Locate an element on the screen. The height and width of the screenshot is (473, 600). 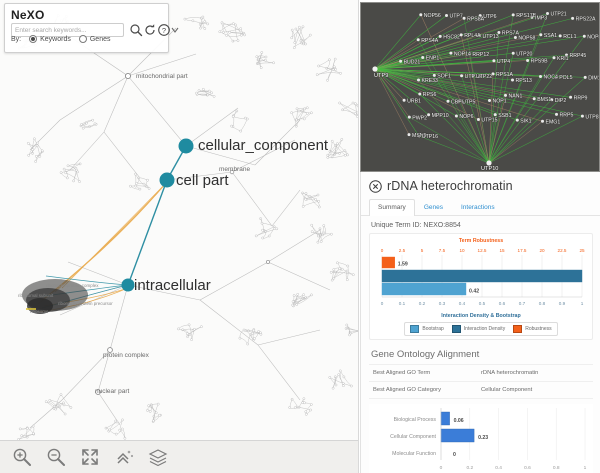
svg-text: 0.4 is located at coordinates (498, 468).